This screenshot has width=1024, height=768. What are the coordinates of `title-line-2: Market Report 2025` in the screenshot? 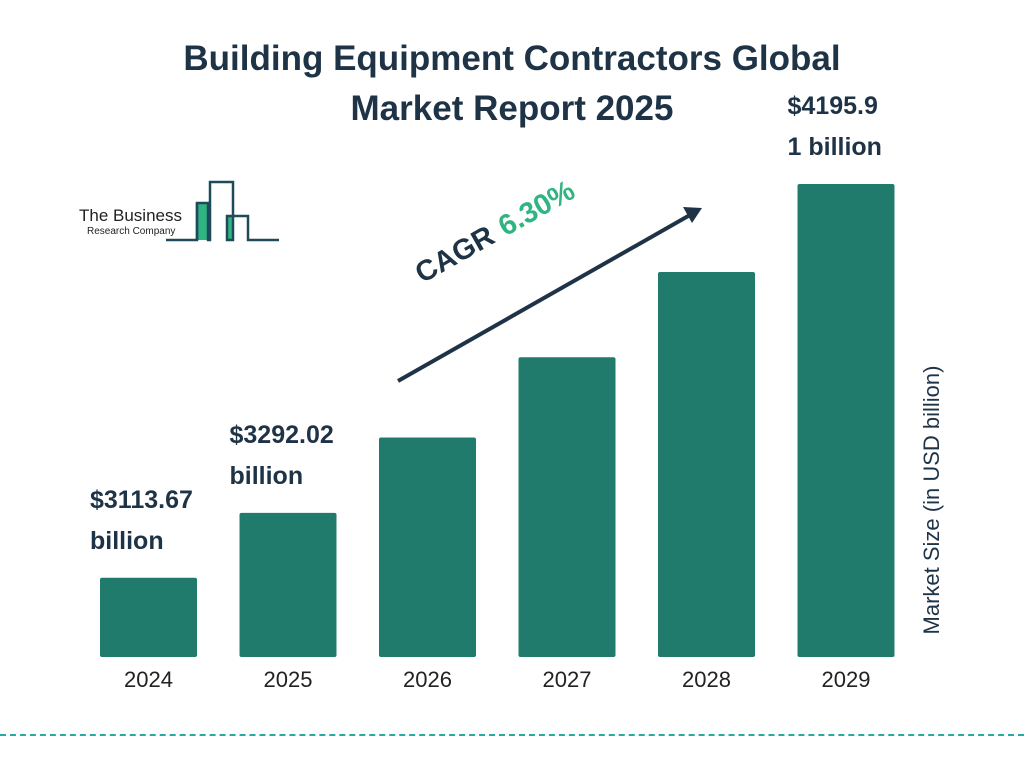 It's located at (512, 108).